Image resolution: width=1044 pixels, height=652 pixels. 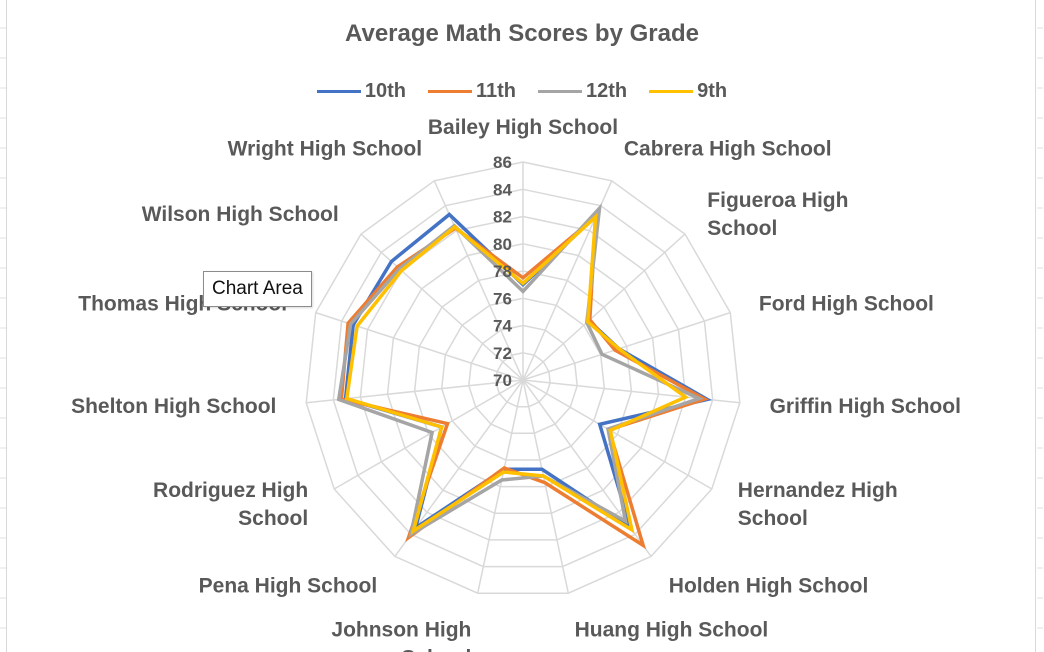 I want to click on category-label-line: Bailey High School, so click(x=523, y=127).